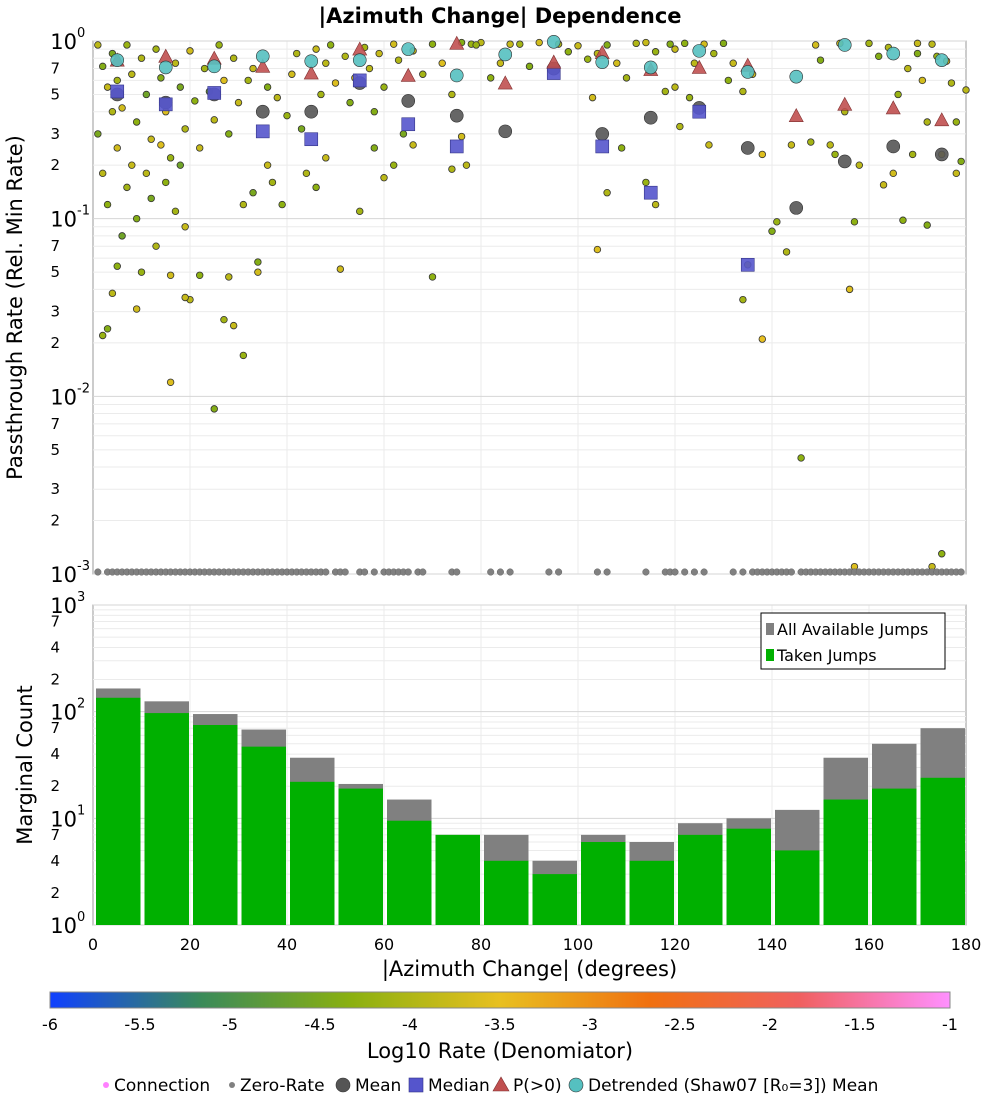  Describe the element at coordinates (748, 876) in the screenshot. I see `taken-jumps-bar` at that location.